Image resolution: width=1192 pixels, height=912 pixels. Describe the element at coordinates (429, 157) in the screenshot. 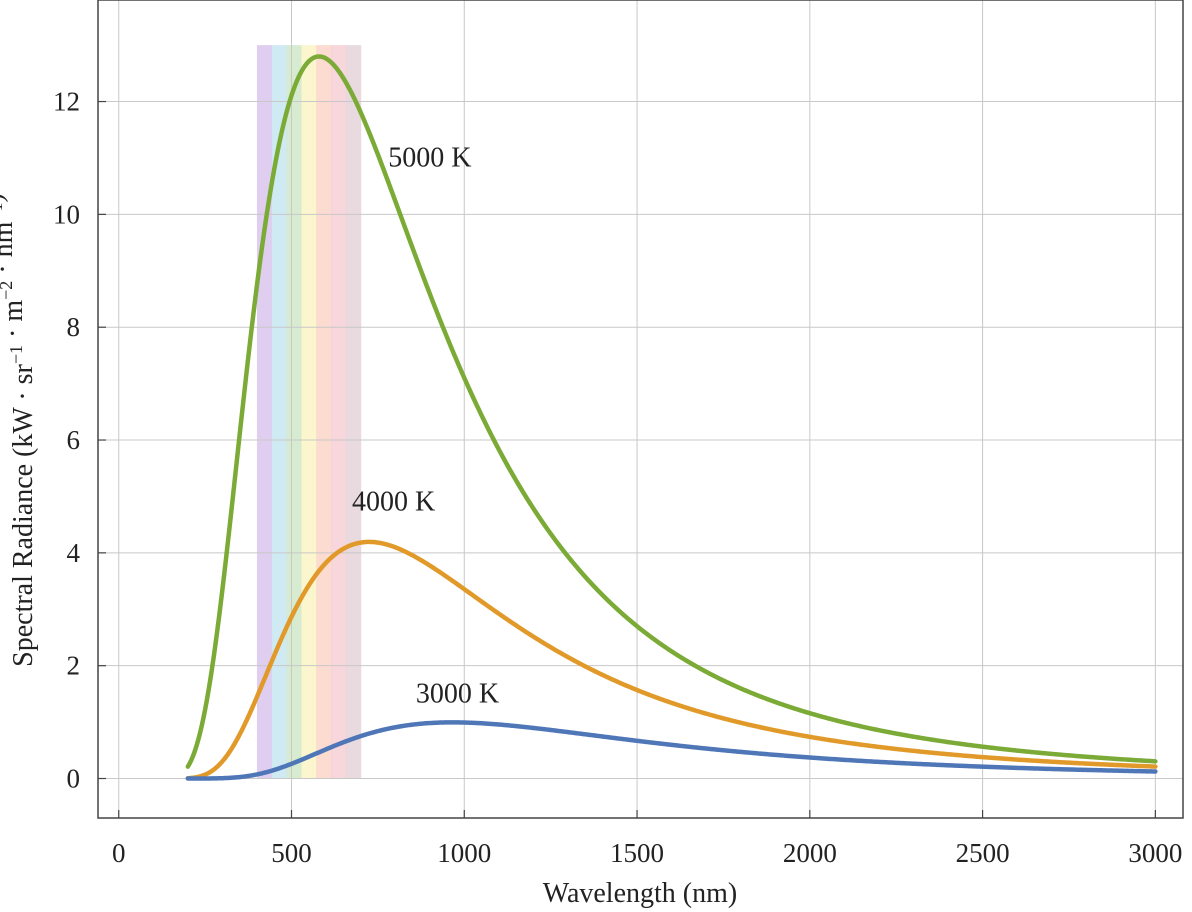

I see `curve-label-5000k: 5000 K` at that location.